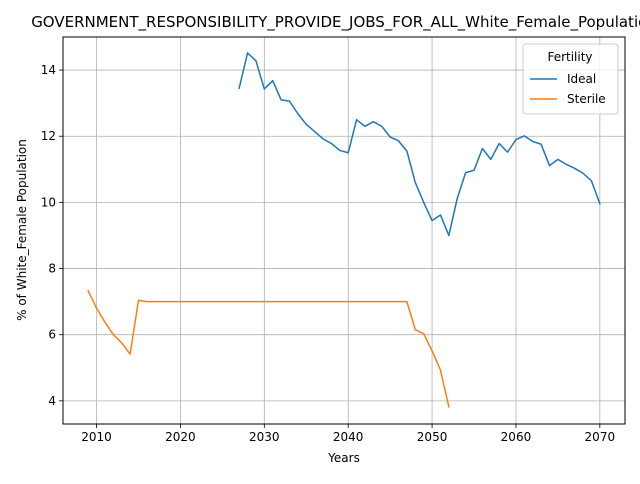 Image resolution: width=640 pixels, height=484 pixels. What do you see at coordinates (180, 437) in the screenshot?
I see `x-tick-label: 2020` at bounding box center [180, 437].